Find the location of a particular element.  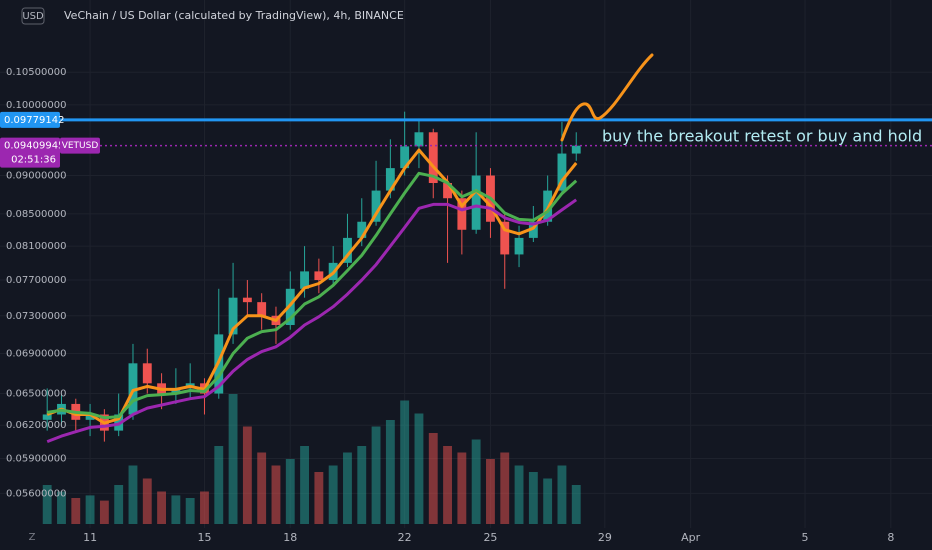

x-tick-label: 5 is located at coordinates (805, 537).